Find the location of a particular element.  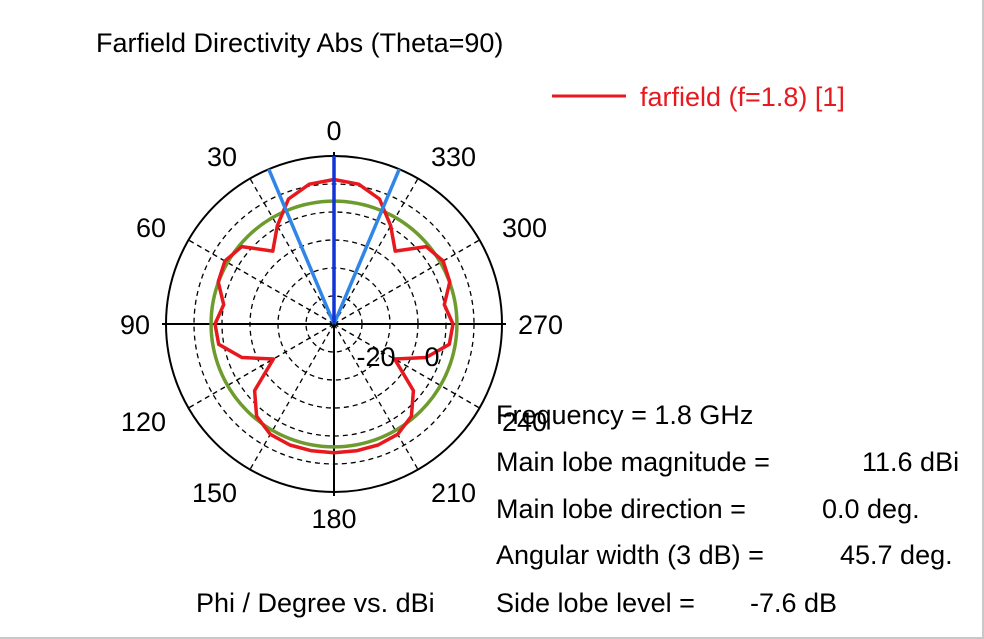

legend-label: farfield (f=1.8) [1] is located at coordinates (742, 97).